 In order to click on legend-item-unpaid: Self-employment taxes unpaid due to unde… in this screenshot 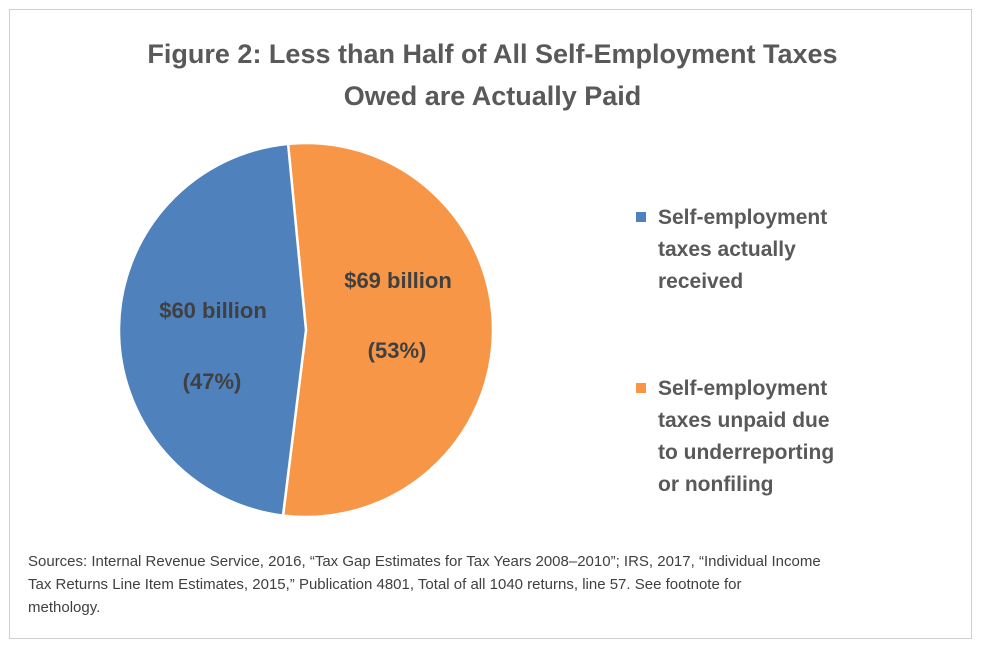, I will do `click(762, 437)`.